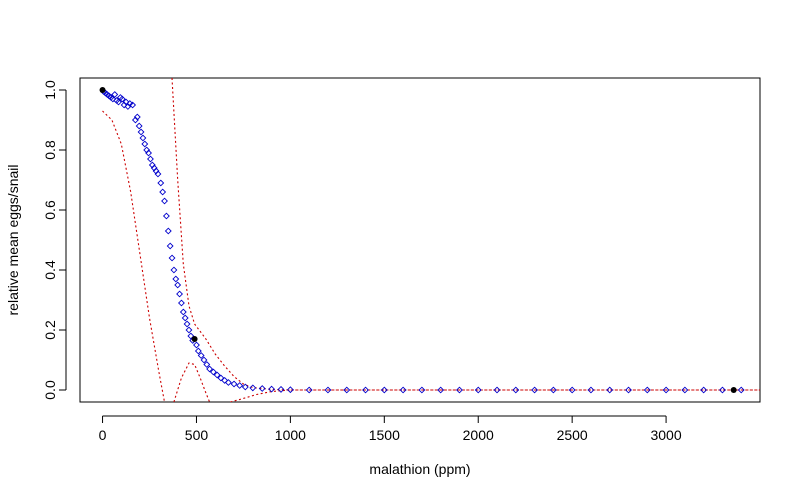 The width and height of the screenshot is (800, 500). I want to click on y-tick-label: 0.8, so click(50, 150).